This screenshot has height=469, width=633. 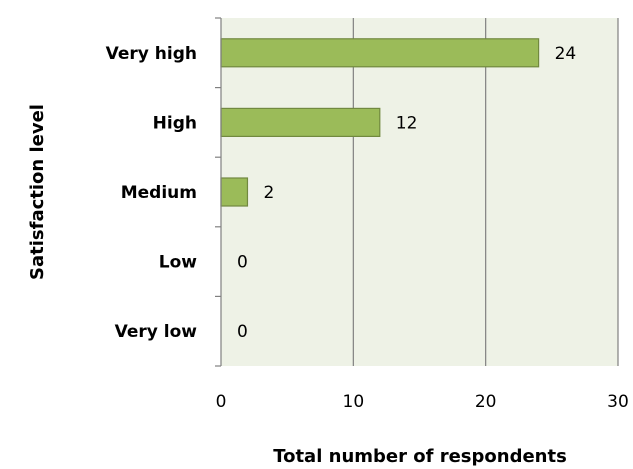 What do you see at coordinates (37, 192) in the screenshot?
I see `y-axis-title: Satisfaction level` at bounding box center [37, 192].